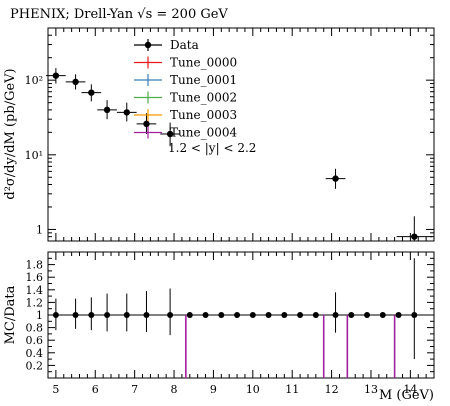  Describe the element at coordinates (212, 148) in the screenshot. I see `rapidity-annotation: 1.2 < |y| < 2.2` at that location.